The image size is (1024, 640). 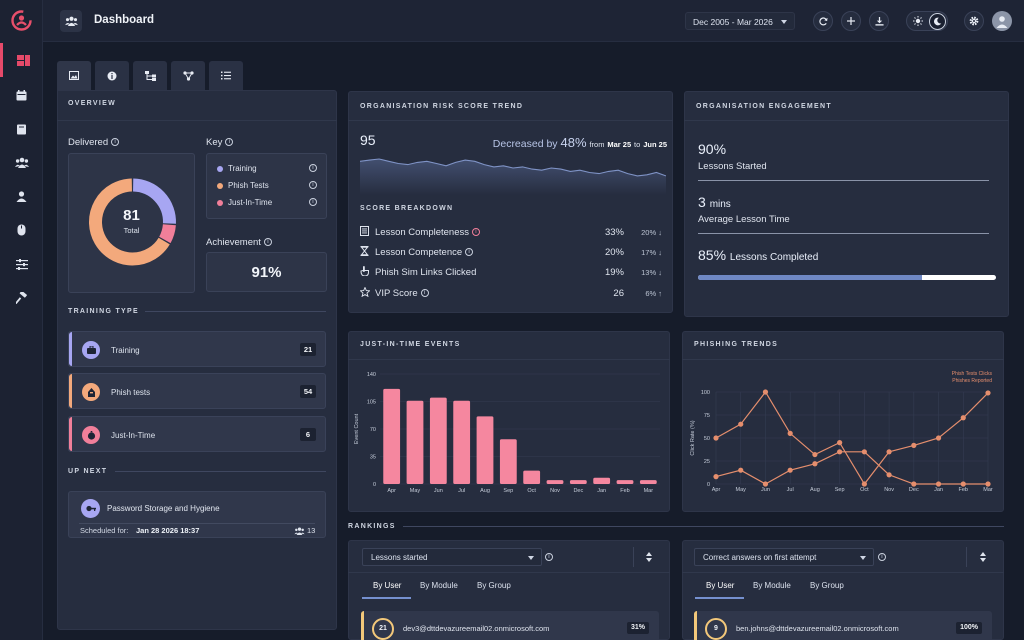 What do you see at coordinates (511, 294) in the screenshot?
I see `breakdown-row: VIP Score i 26 6% ↑` at bounding box center [511, 294].